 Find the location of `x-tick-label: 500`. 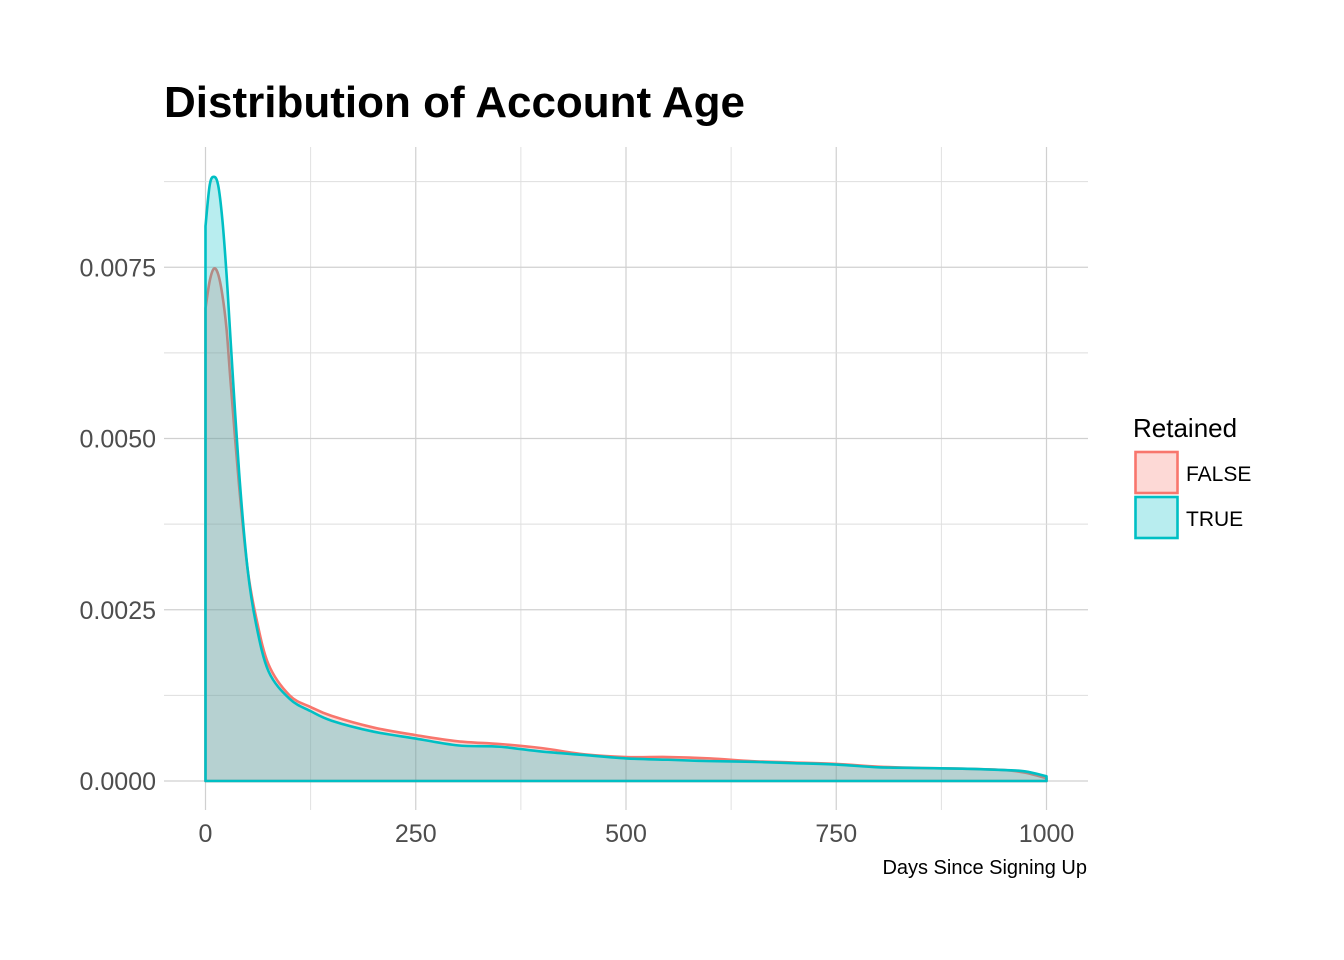

x-tick-label: 500 is located at coordinates (626, 834).